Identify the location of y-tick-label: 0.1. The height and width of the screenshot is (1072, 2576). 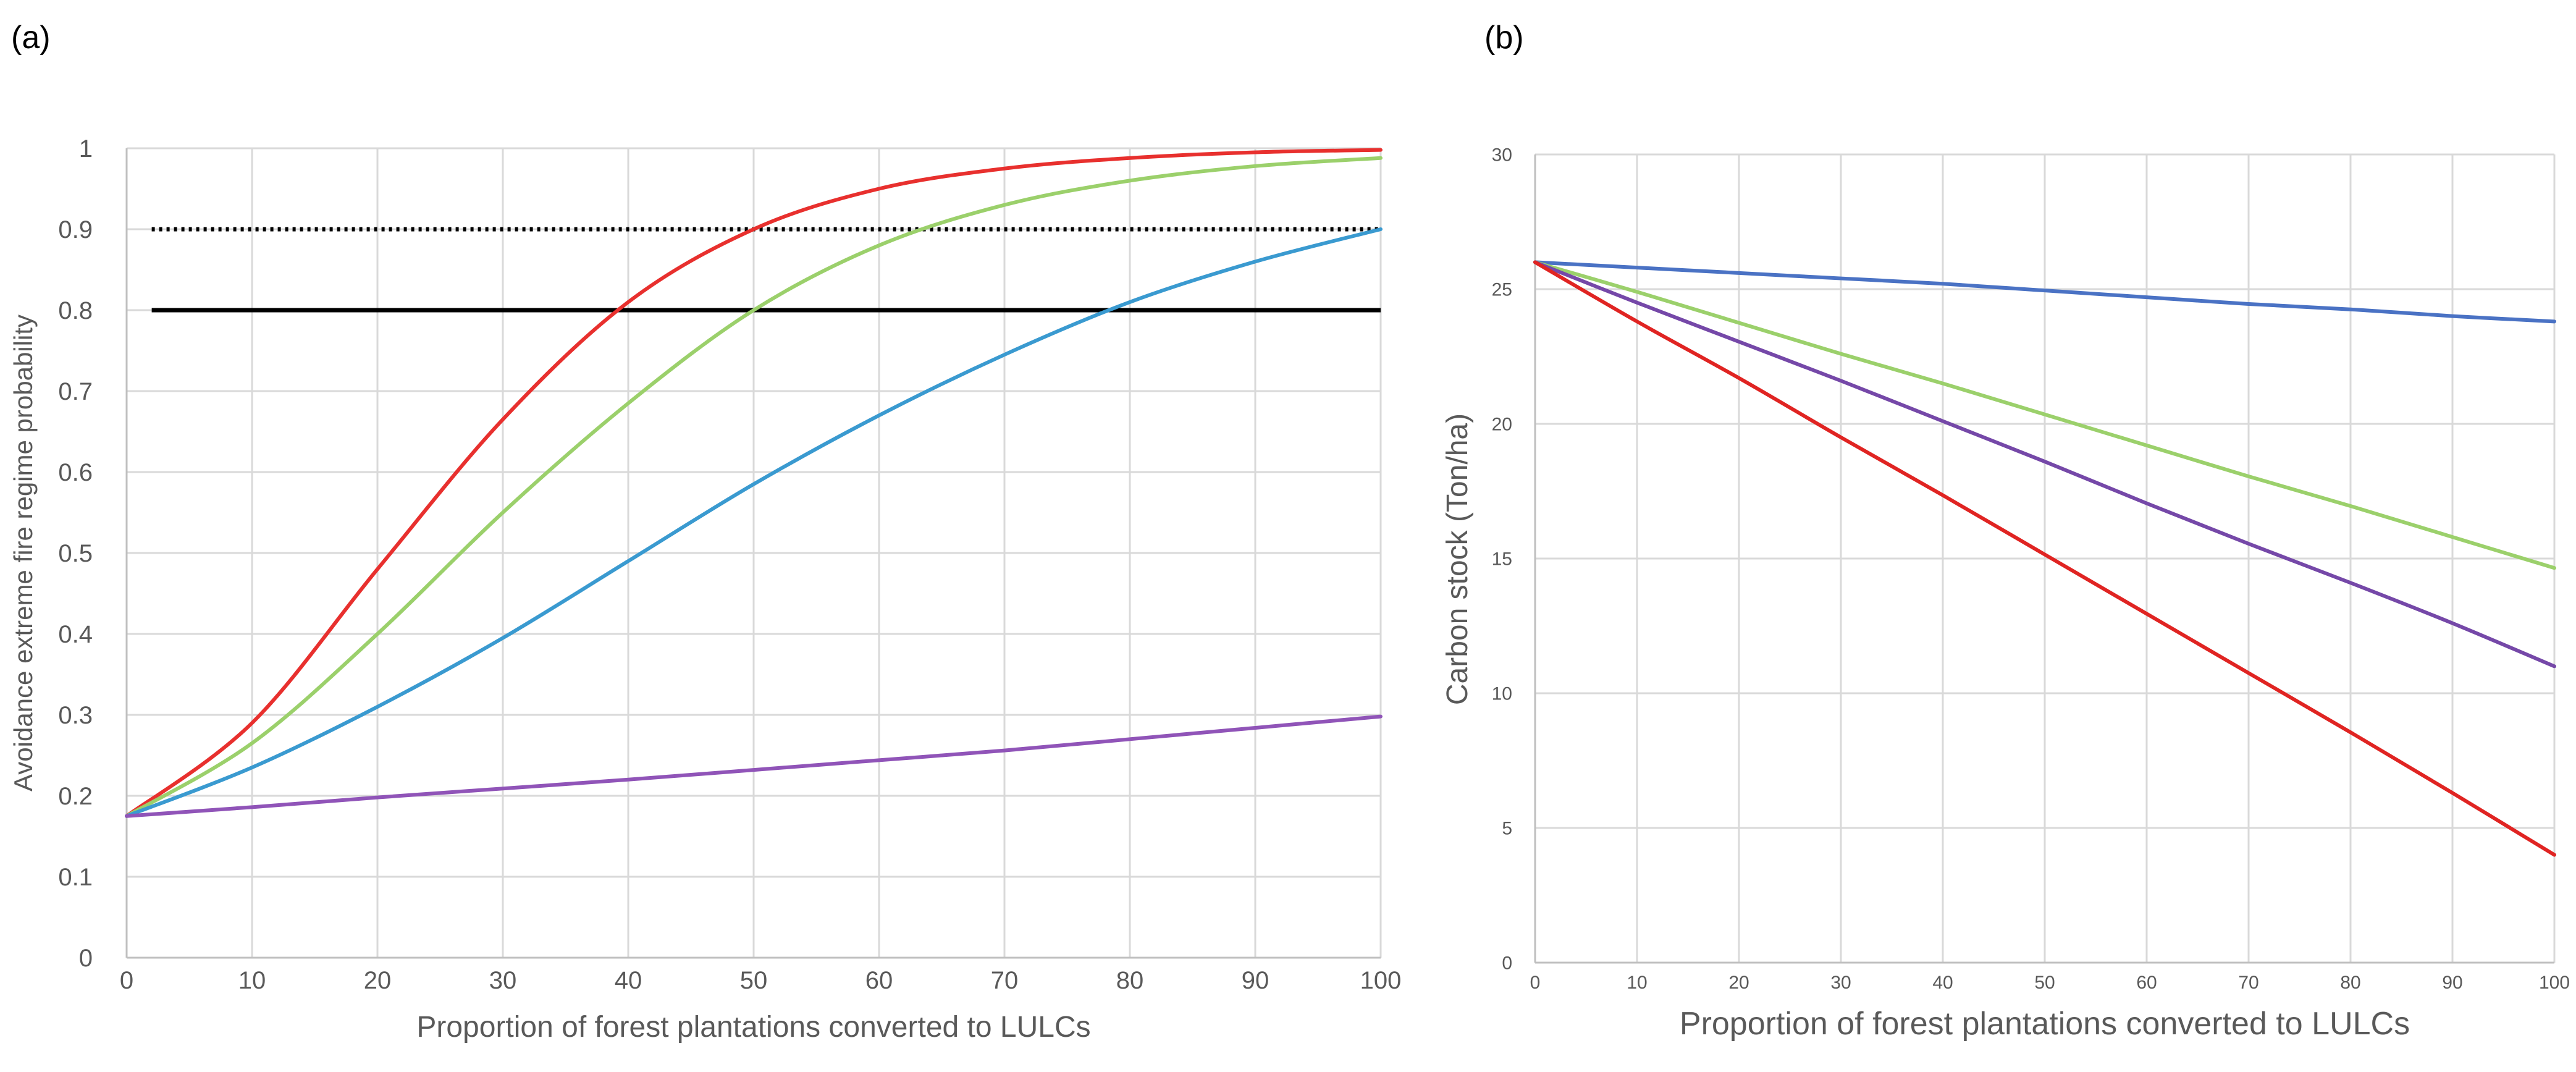
(75, 877).